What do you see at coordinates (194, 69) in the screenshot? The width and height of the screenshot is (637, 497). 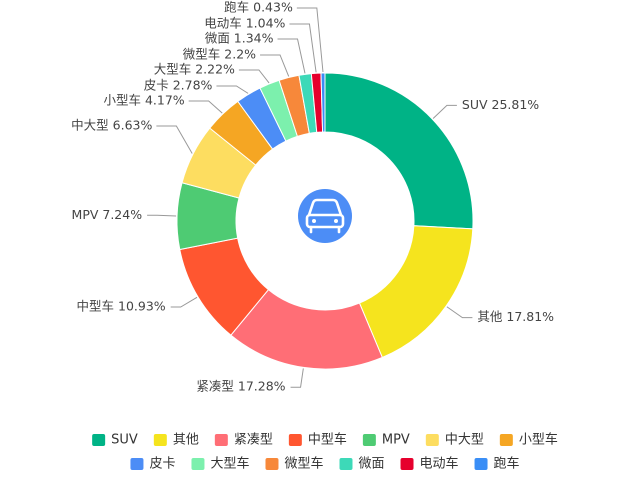 I see `slice-label-9: 大型车 2.22%` at bounding box center [194, 69].